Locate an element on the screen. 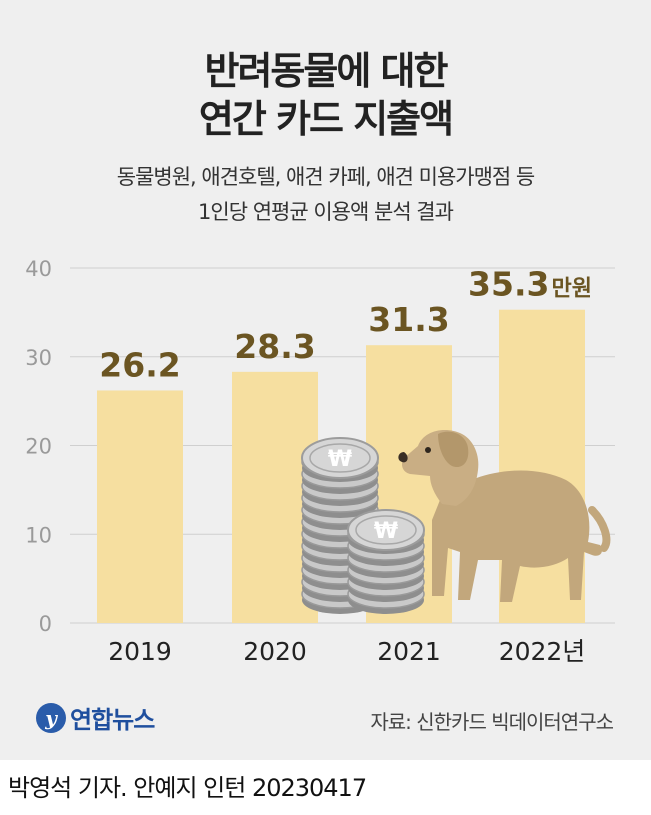 This screenshot has width=651, height=815. data-label: 31.3 is located at coordinates (408, 319).